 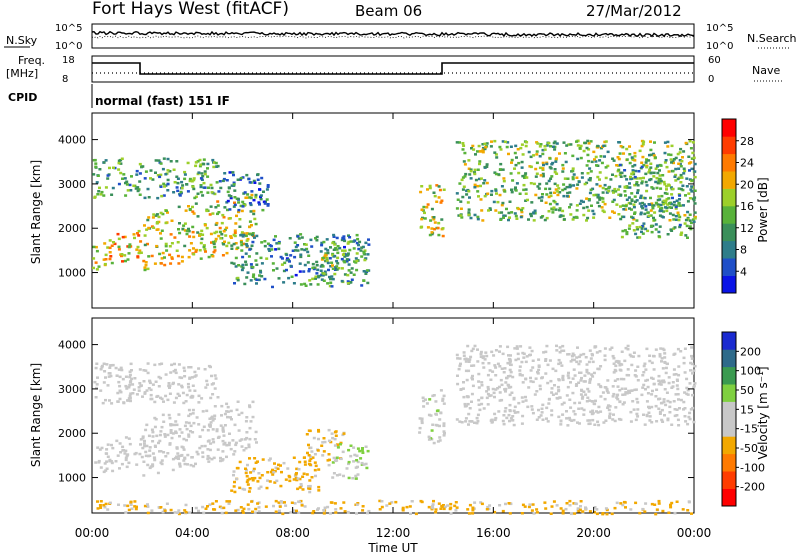 What do you see at coordinates (634, 11) in the screenshot?
I see `date-label: 27/Mar/2012` at bounding box center [634, 11].